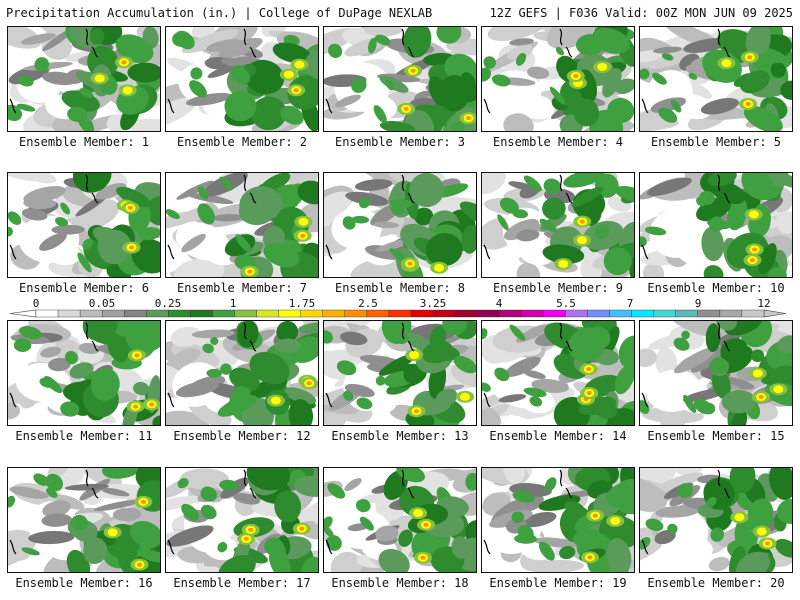 This screenshot has height=600, width=800. I want to click on ensemble-member-label: Ensemble Member: 7, so click(242, 288).